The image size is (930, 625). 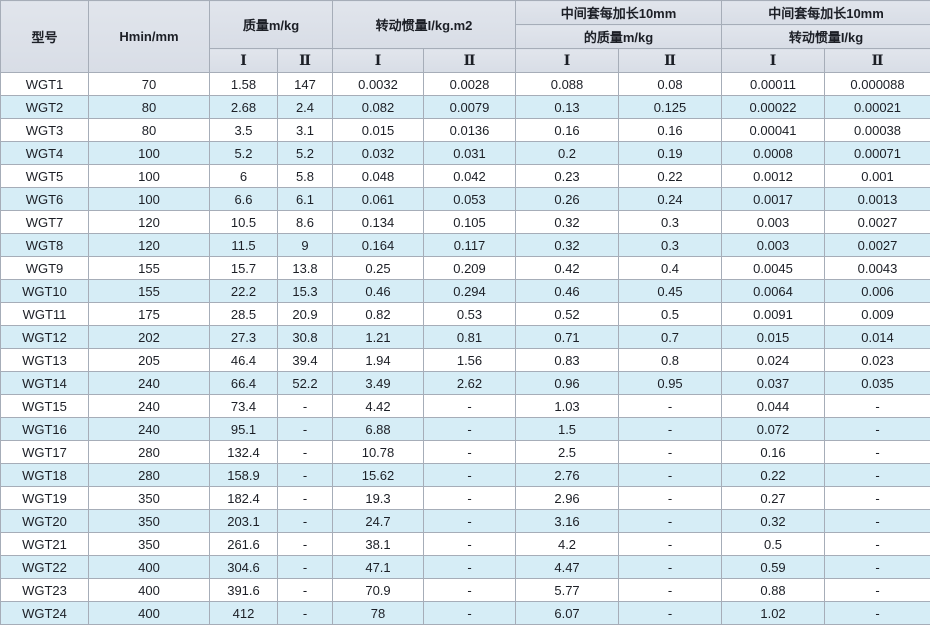 What do you see at coordinates (469, 84) in the screenshot?
I see `inertia-2-cell: 0.0028` at bounding box center [469, 84].